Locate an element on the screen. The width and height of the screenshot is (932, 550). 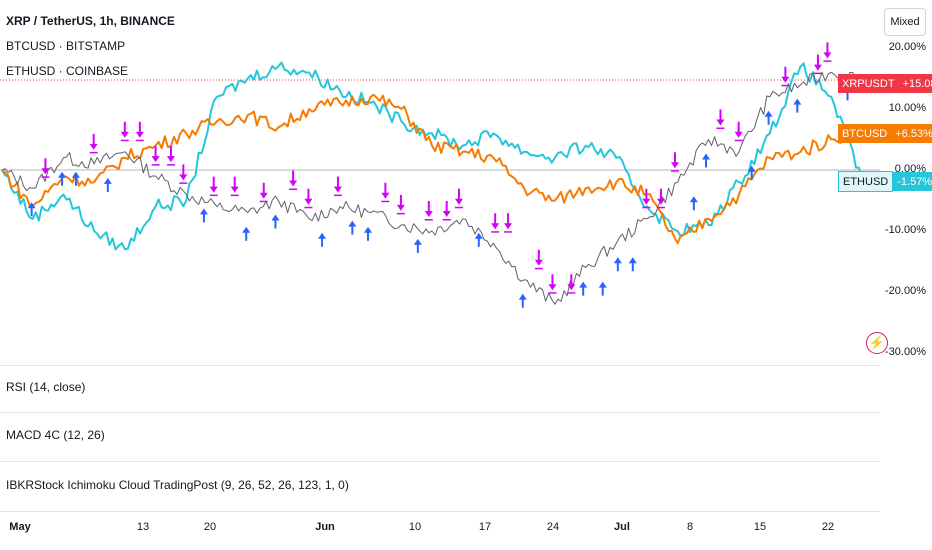
macd-pane-label: MACD 4C (12, 26) is located at coordinates (55, 435).